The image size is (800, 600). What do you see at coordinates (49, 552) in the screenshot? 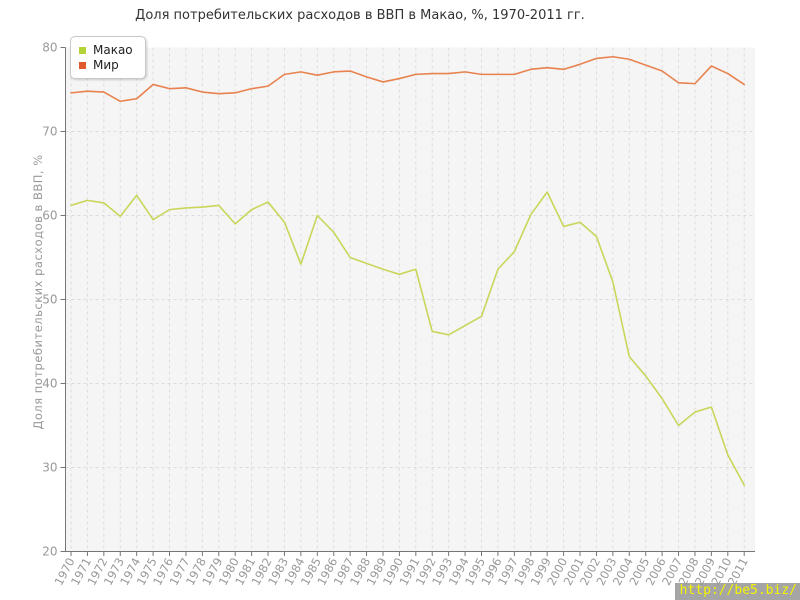
I see `svg-text: 20` at bounding box center [49, 552].